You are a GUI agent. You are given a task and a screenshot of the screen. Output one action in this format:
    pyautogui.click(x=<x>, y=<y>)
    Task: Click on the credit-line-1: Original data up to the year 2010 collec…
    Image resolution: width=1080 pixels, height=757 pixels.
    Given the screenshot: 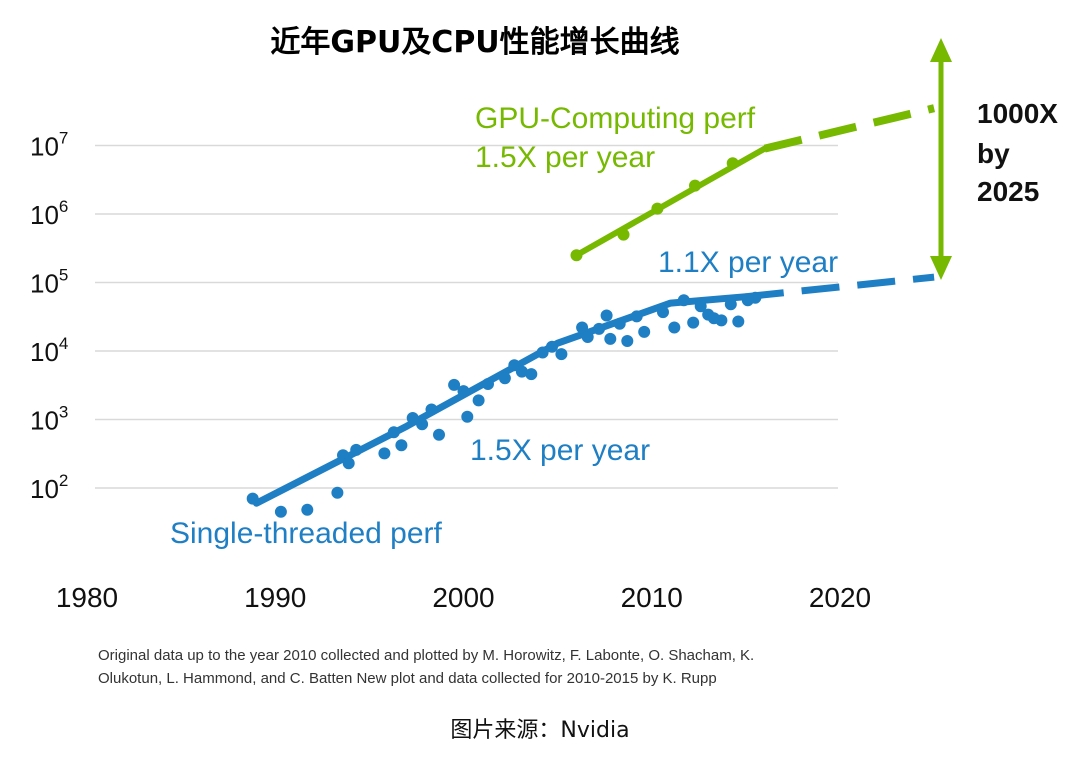 What is the action you would take?
    pyautogui.click(x=426, y=655)
    